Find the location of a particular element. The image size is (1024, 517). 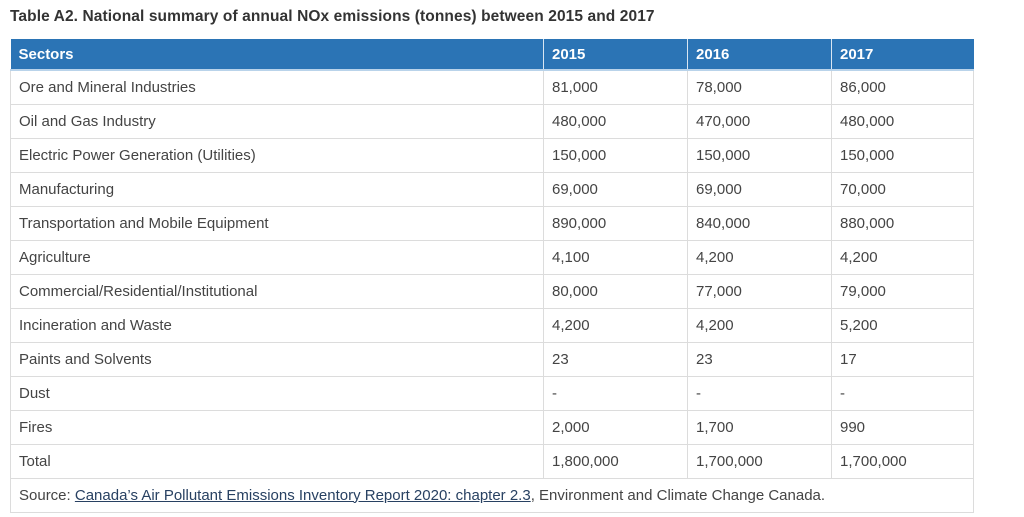

column-header-2017: 2017 is located at coordinates (902, 55).